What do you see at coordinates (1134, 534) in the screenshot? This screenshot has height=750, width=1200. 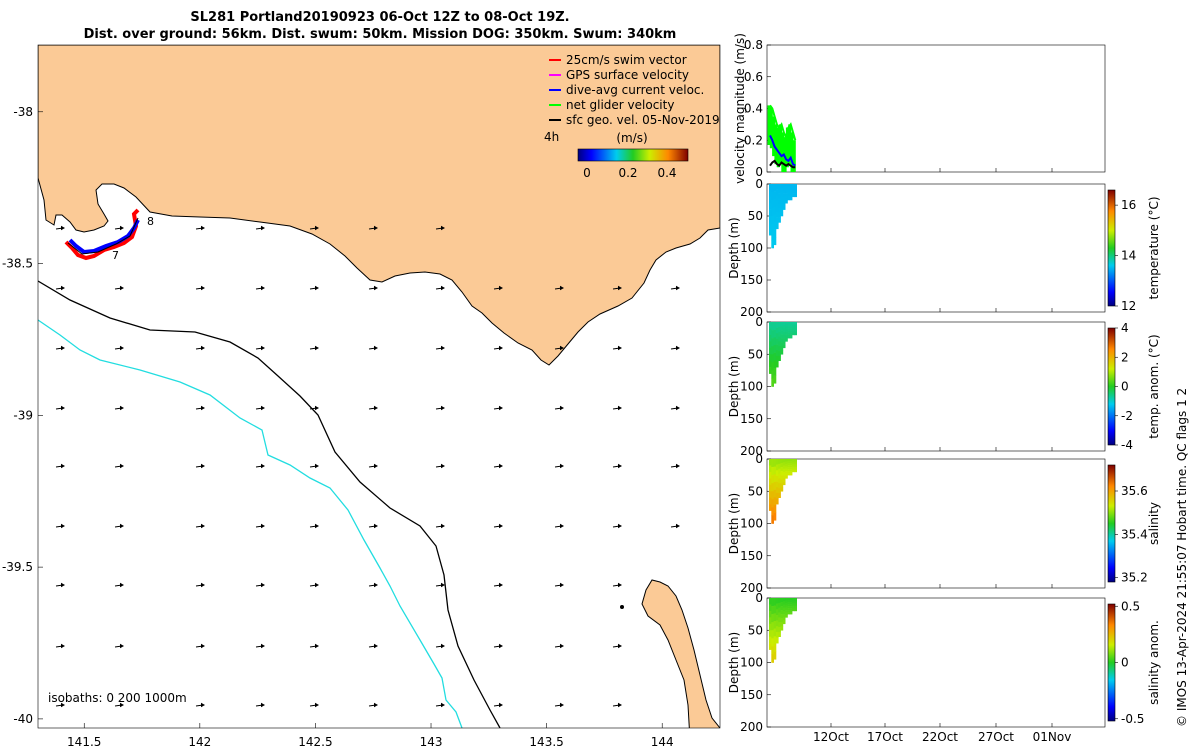 I see `colorbar-tick-label: 35.4` at bounding box center [1134, 534].